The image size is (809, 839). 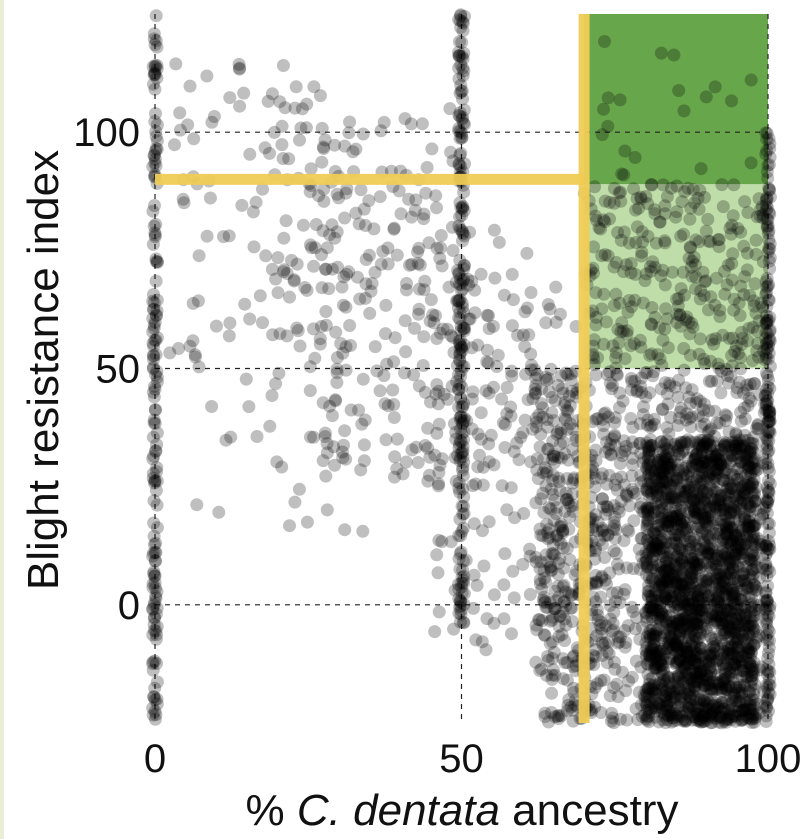 I want to click on data-point-1910, so click(x=556, y=514).